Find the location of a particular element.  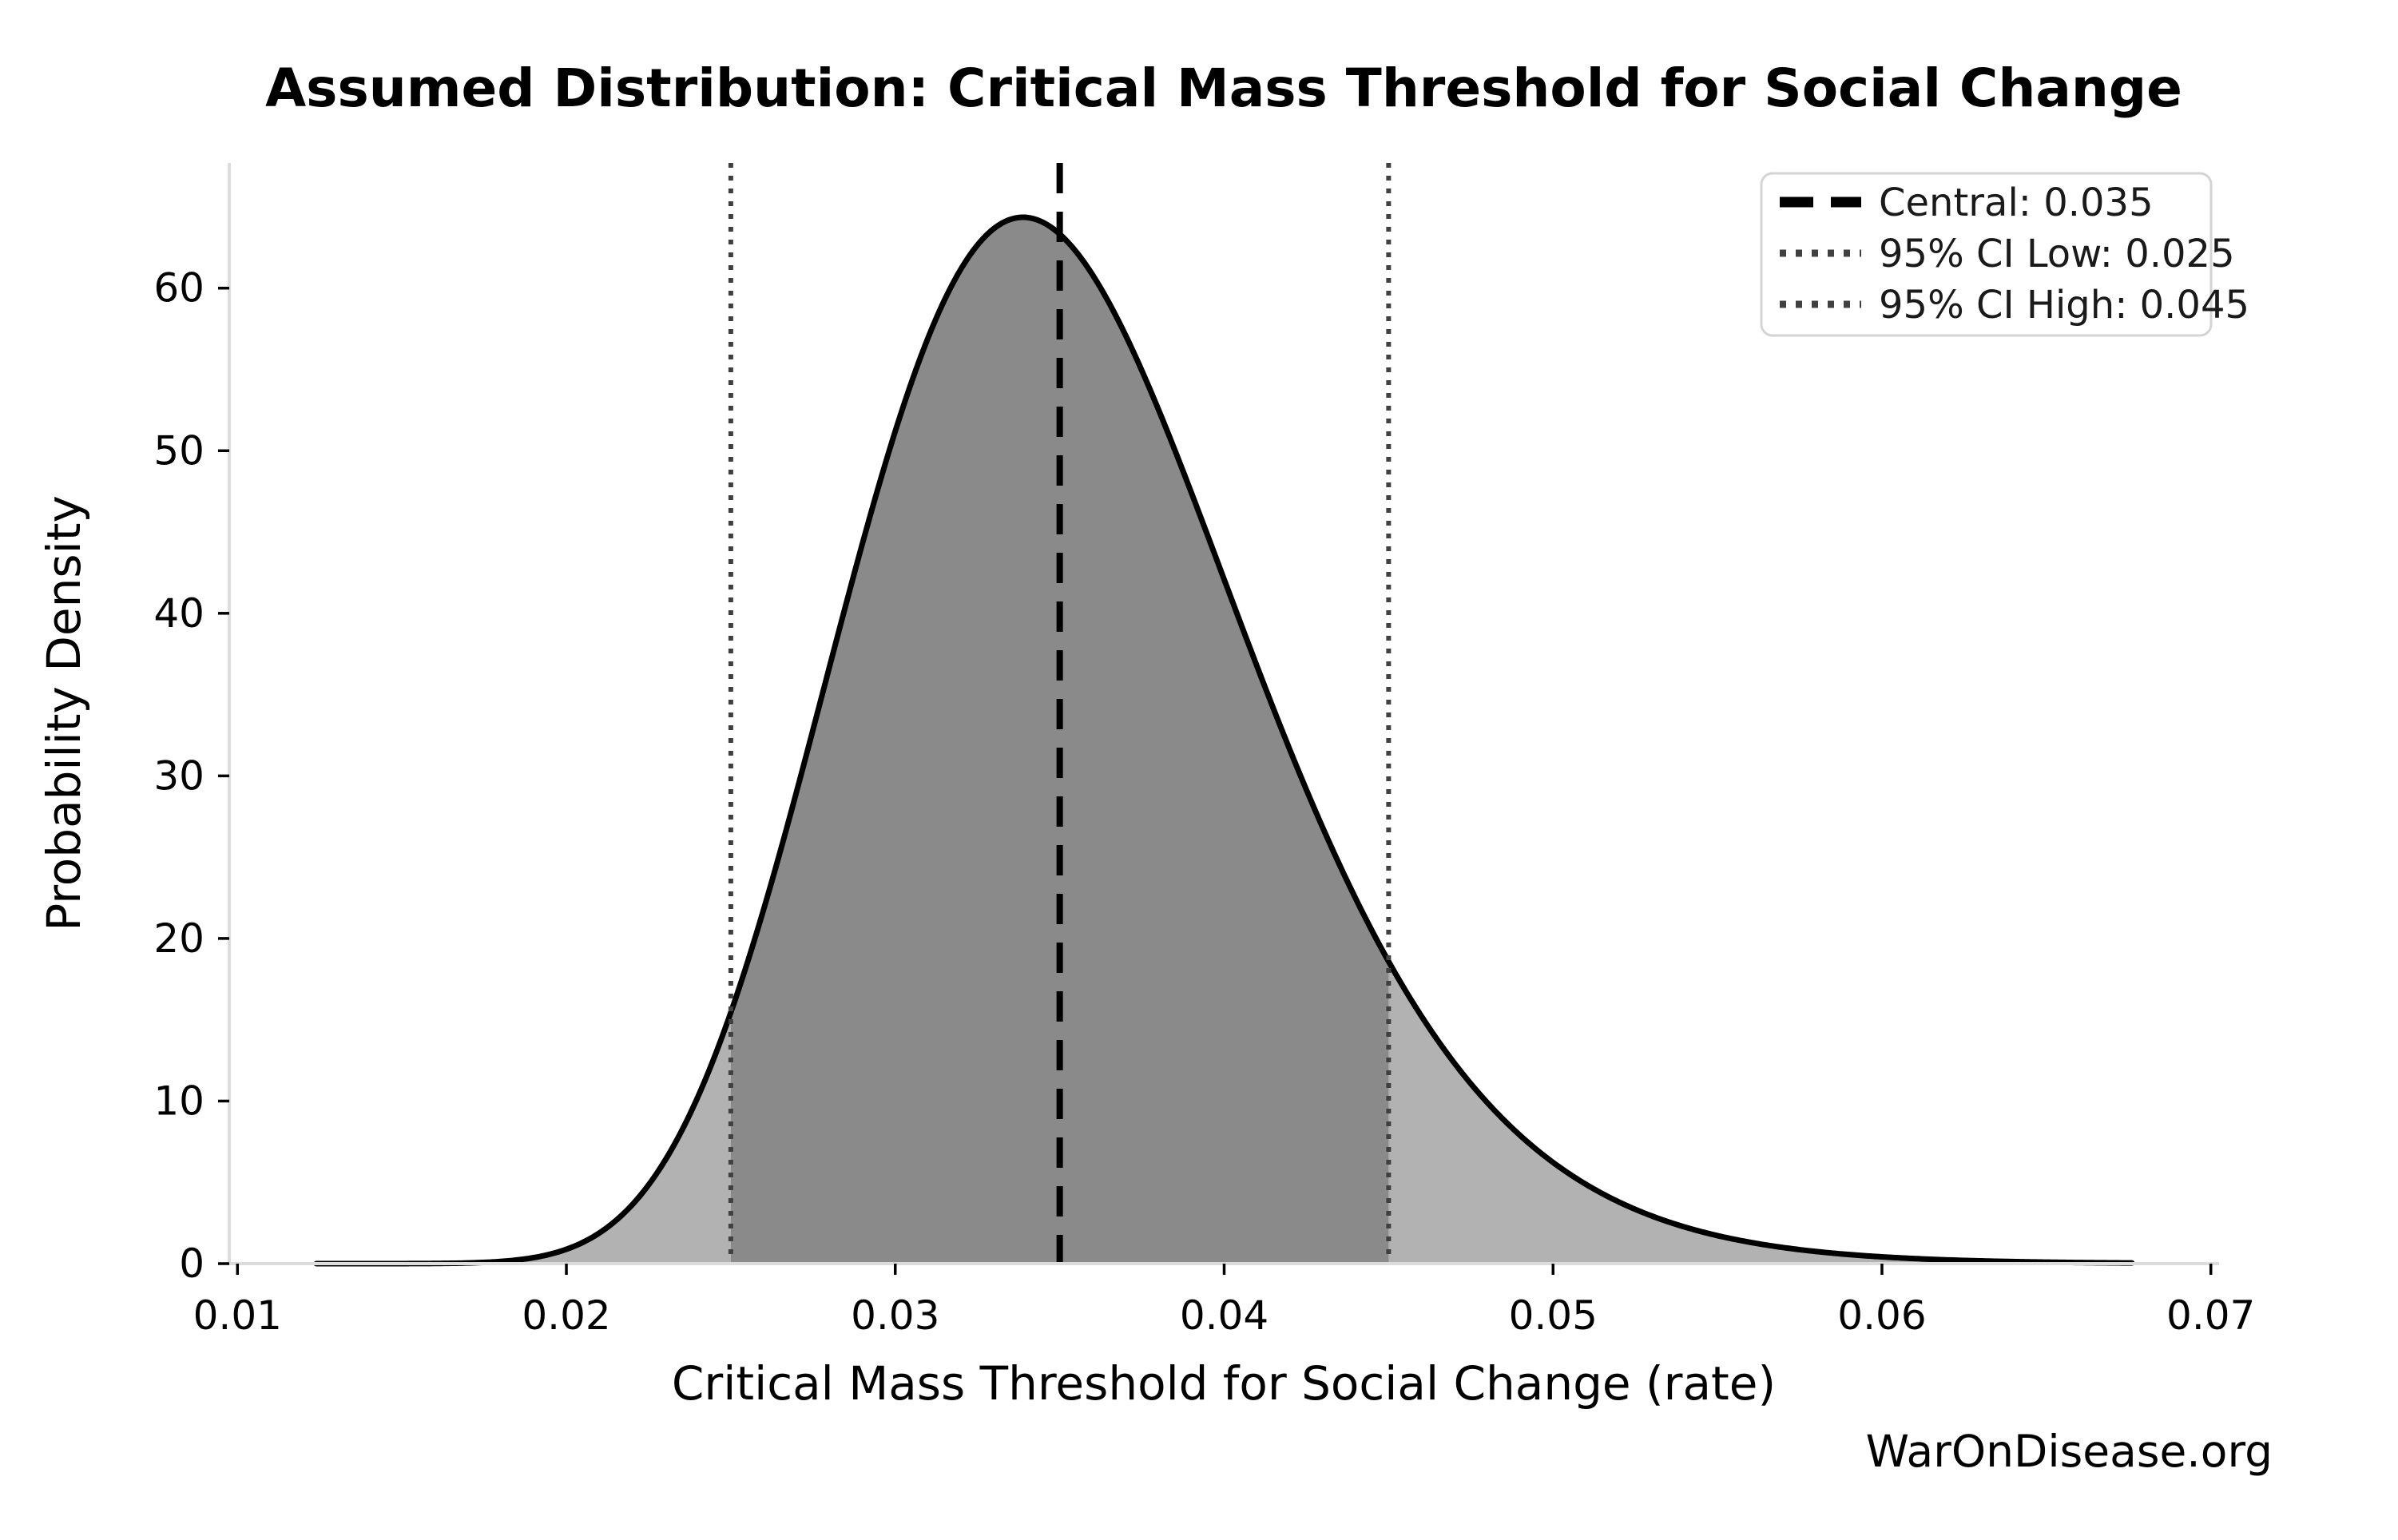

legend-label-central: Central: 0.035 is located at coordinates (2016, 203).